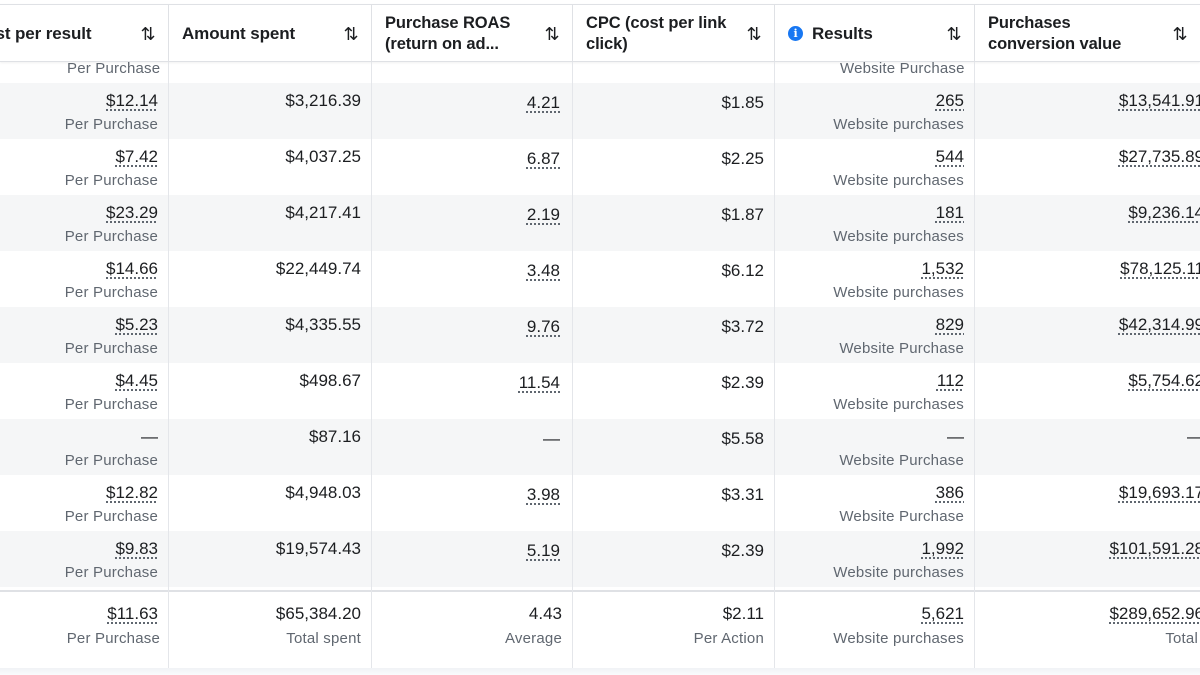 Image resolution: width=1200 pixels, height=675 pixels. Describe the element at coordinates (949, 492) in the screenshot. I see `cell-value: 386` at that location.